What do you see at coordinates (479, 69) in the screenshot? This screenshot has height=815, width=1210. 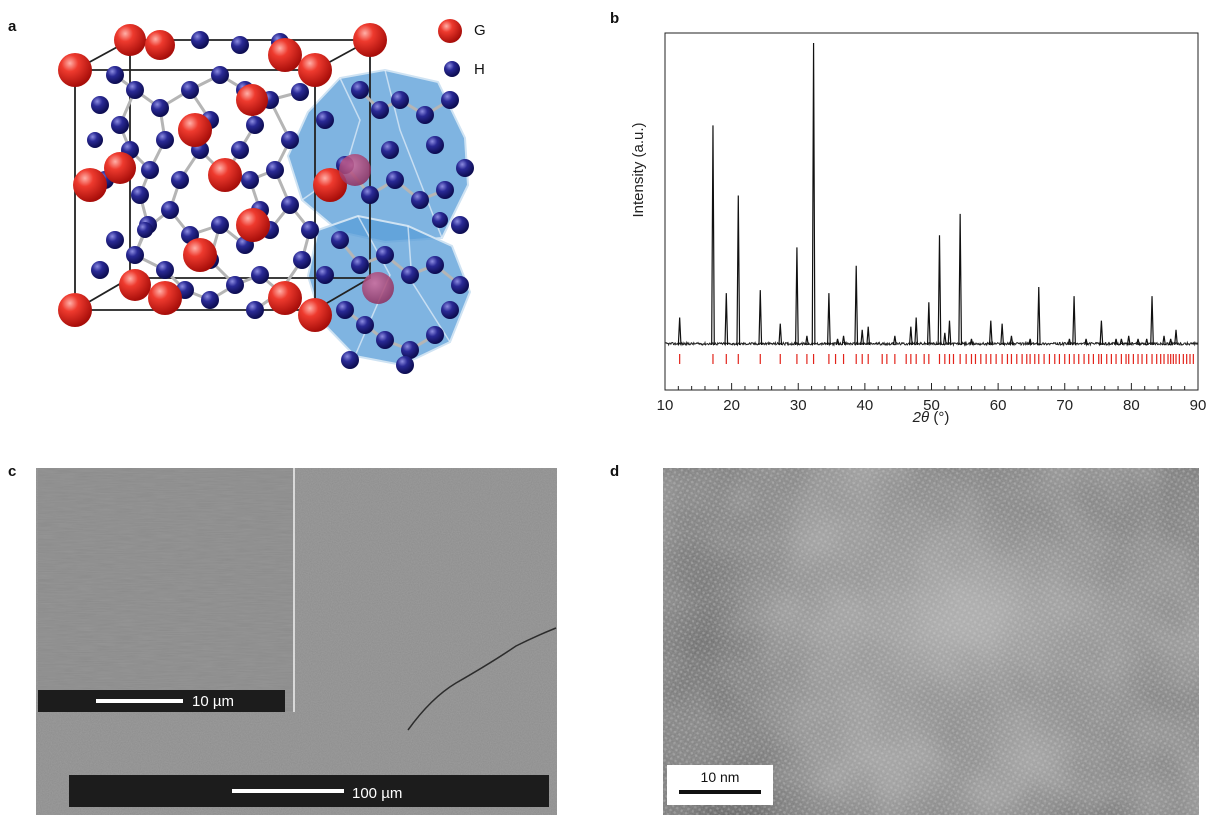 I see `host-legend-label: H` at bounding box center [479, 69].